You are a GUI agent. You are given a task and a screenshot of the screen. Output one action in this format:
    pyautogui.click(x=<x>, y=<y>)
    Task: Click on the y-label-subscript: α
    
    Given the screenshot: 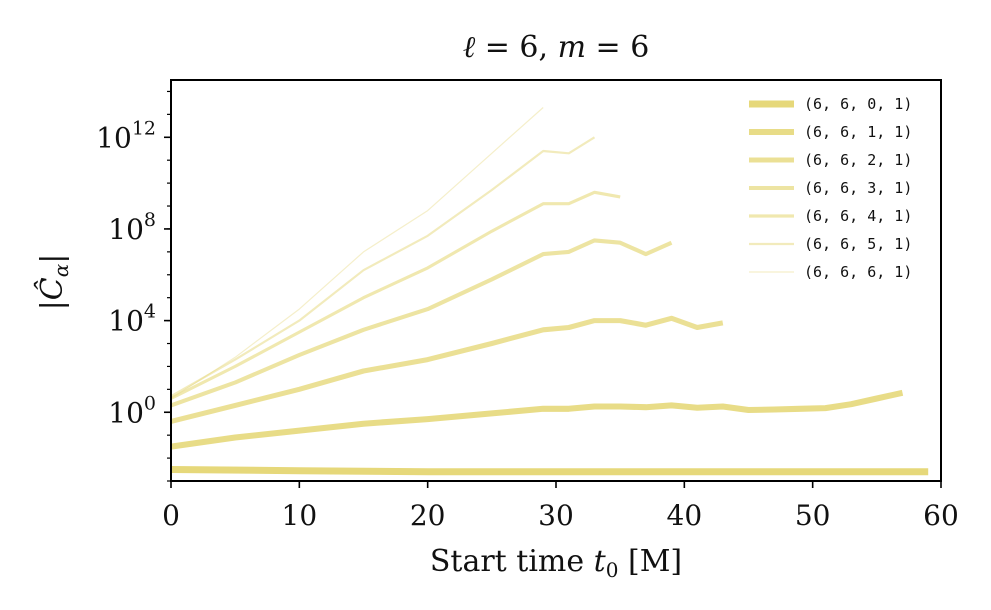 What is the action you would take?
    pyautogui.click(x=61, y=270)
    